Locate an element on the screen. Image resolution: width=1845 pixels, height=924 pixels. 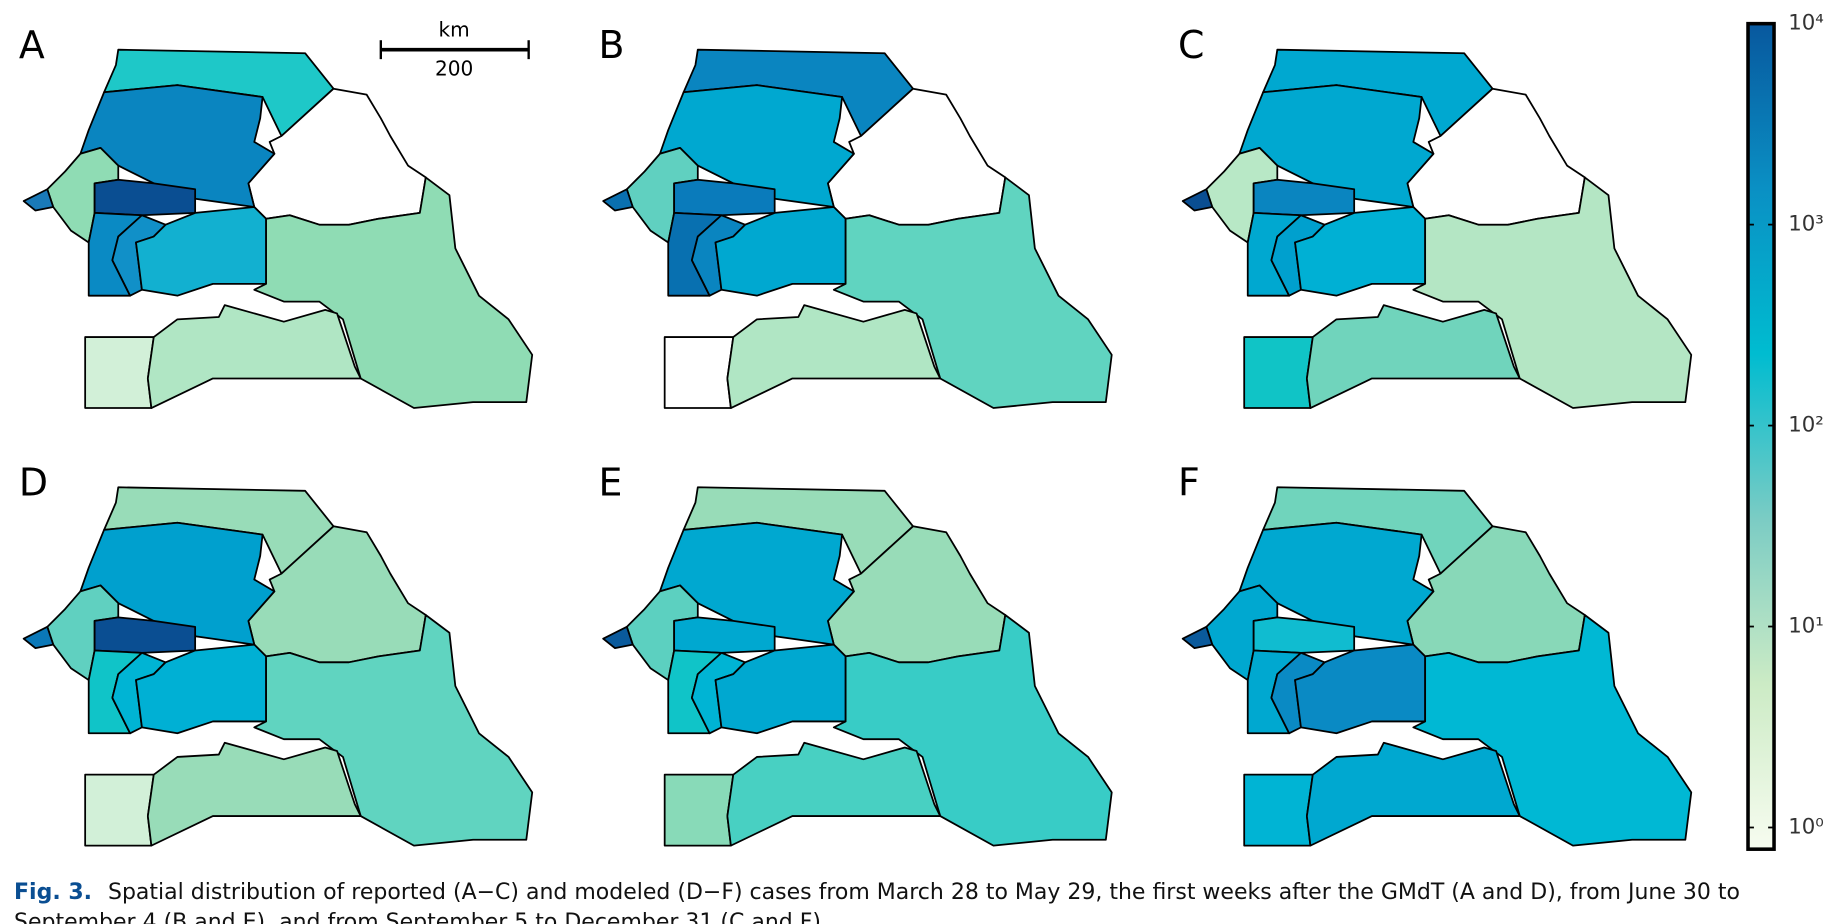
panel-label: E is located at coordinates (610, 482).